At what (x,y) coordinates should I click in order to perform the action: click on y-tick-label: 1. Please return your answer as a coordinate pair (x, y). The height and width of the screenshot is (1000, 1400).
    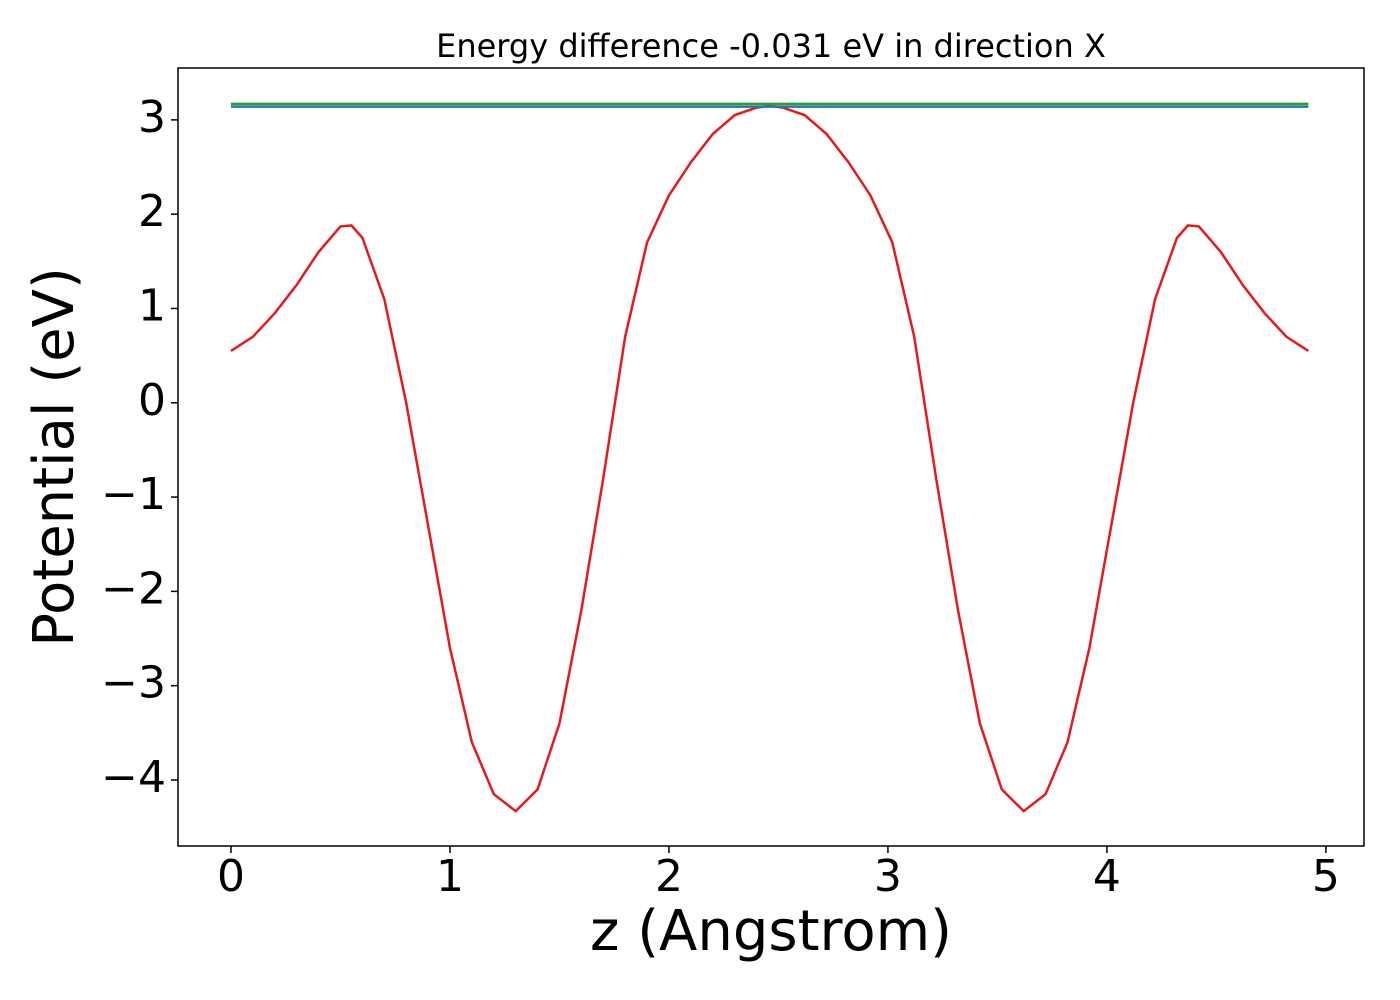
    Looking at the image, I should click on (152, 305).